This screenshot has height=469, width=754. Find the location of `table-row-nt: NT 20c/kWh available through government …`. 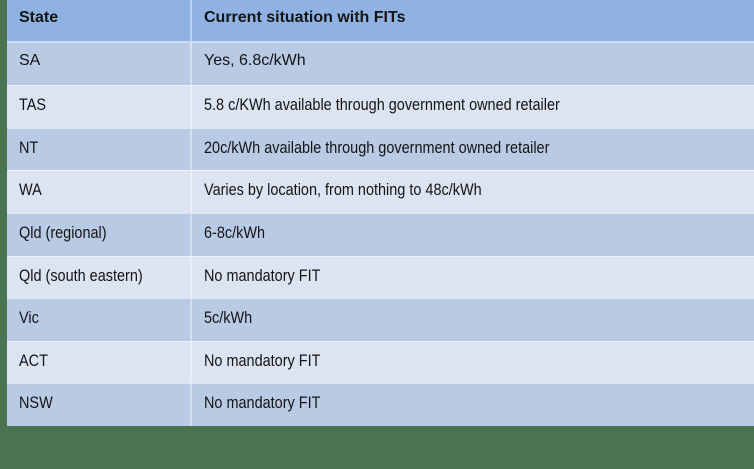

table-row-nt: NT 20c/kWh available through government … is located at coordinates (380, 149).